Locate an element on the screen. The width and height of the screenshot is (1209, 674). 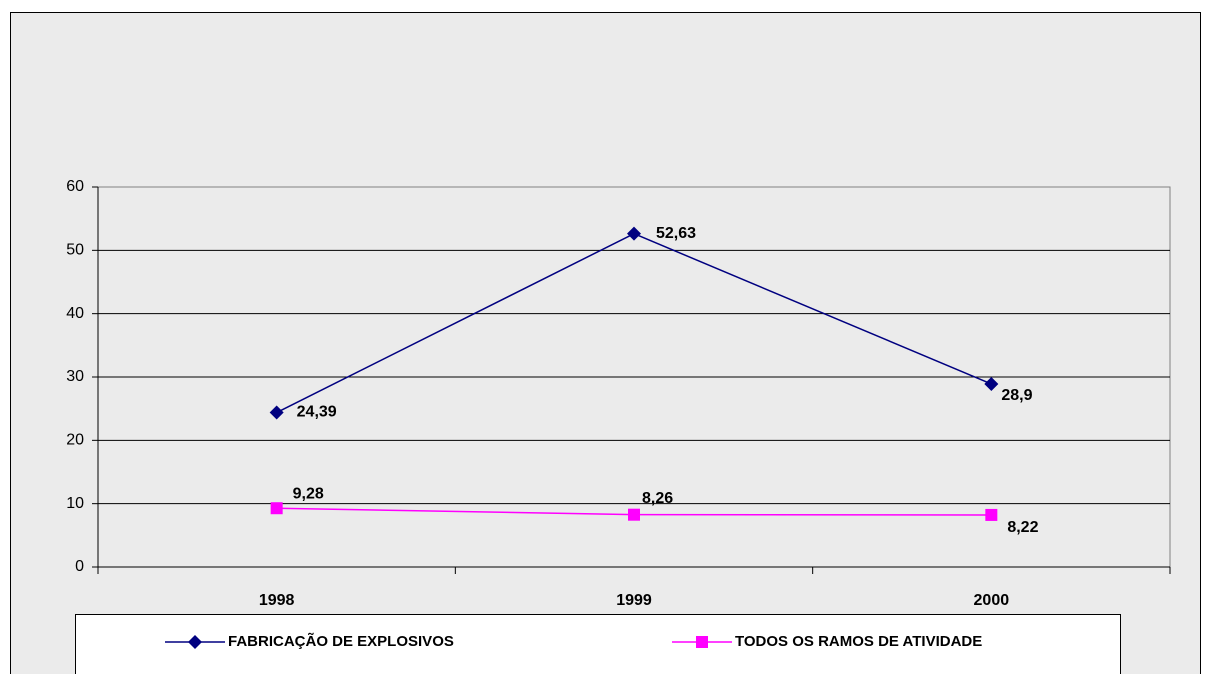
legend-label: FABRICAÇÃO DE EXPLOSIVOS is located at coordinates (341, 641).